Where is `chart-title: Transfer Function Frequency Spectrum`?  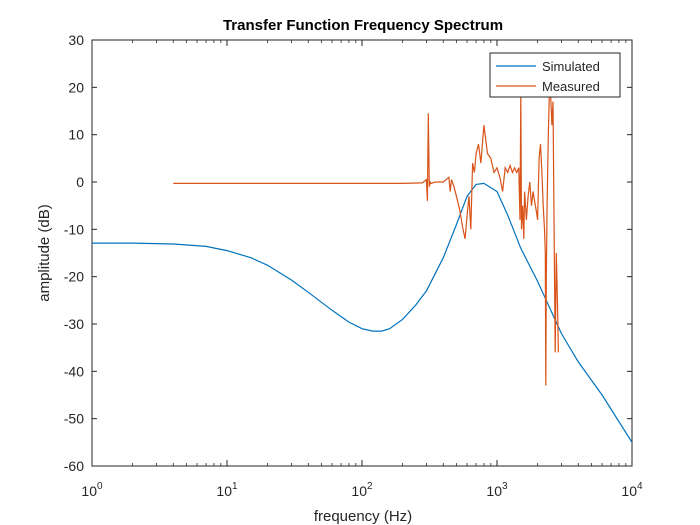 chart-title: Transfer Function Frequency Spectrum is located at coordinates (363, 25).